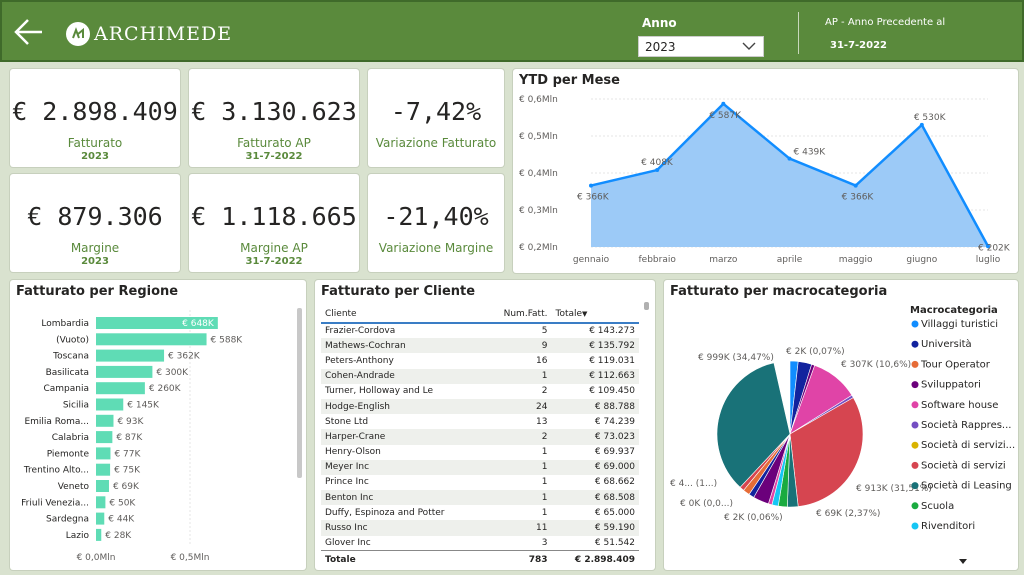  Describe the element at coordinates (480, 391) in the screenshot. I see `table-row: Turner, Holloway and Le 2 € 109.450` at that location.